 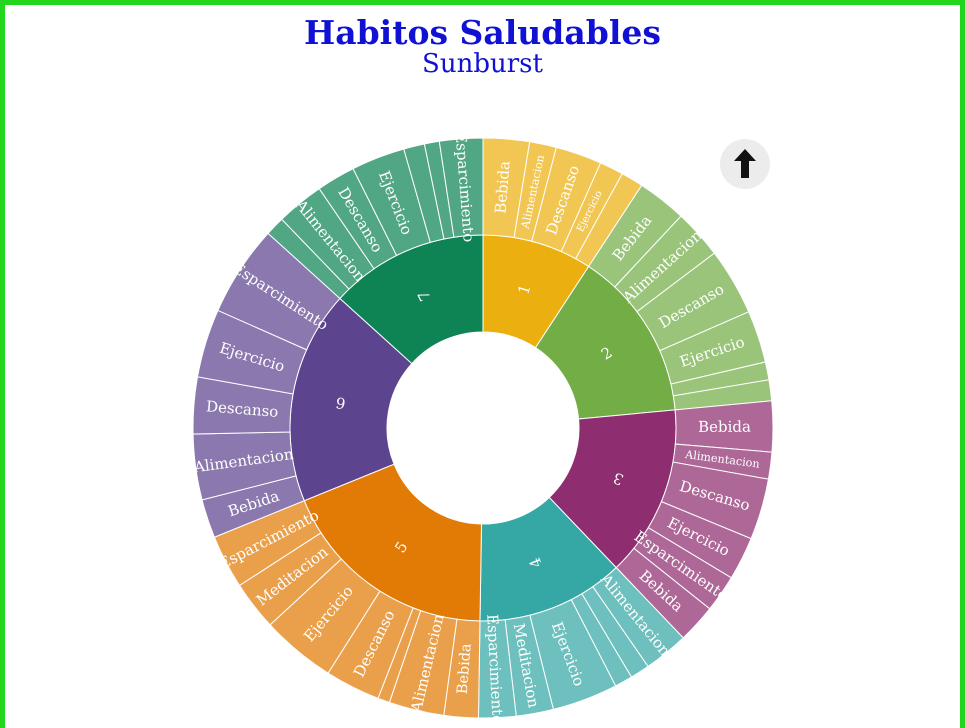 What do you see at coordinates (482, 32) in the screenshot?
I see `chart-title: Habitos Saludables` at bounding box center [482, 32].